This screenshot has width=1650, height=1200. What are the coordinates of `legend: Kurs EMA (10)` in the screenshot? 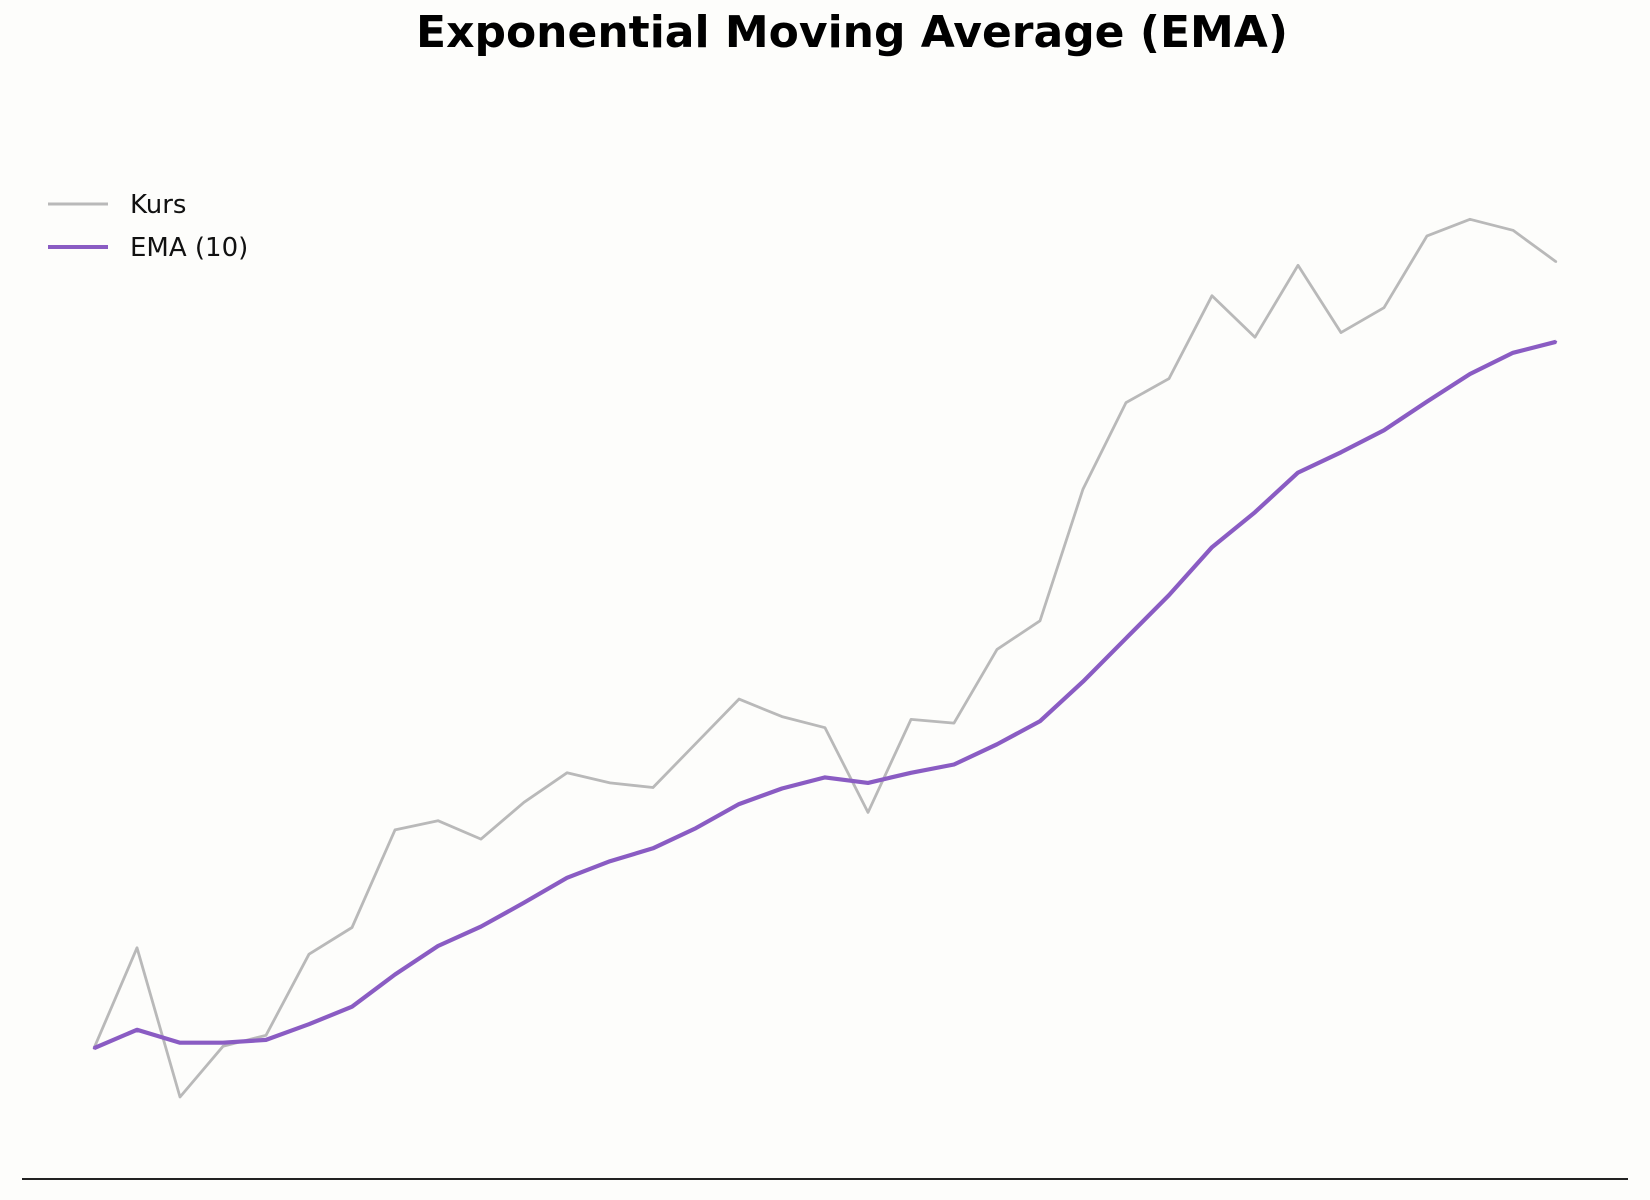 It's located at (148, 226).